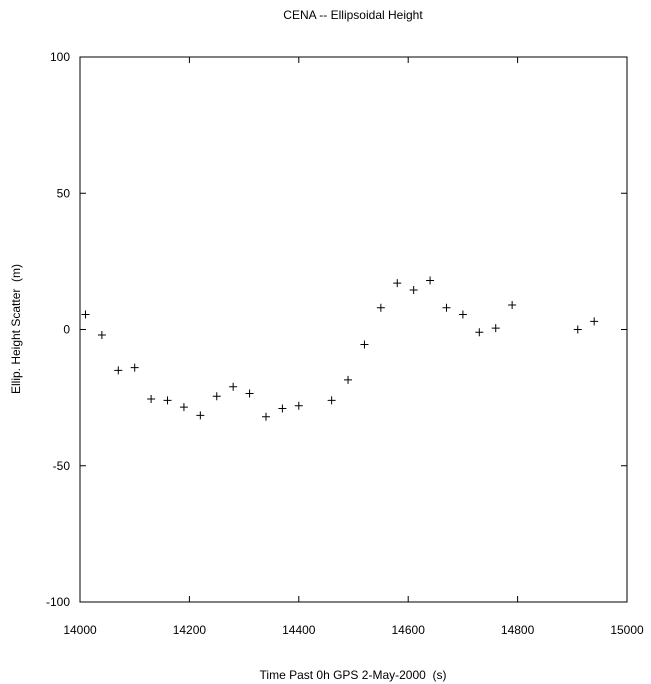 The height and width of the screenshot is (684, 651). I want to click on x-tick-label: 14400, so click(299, 630).